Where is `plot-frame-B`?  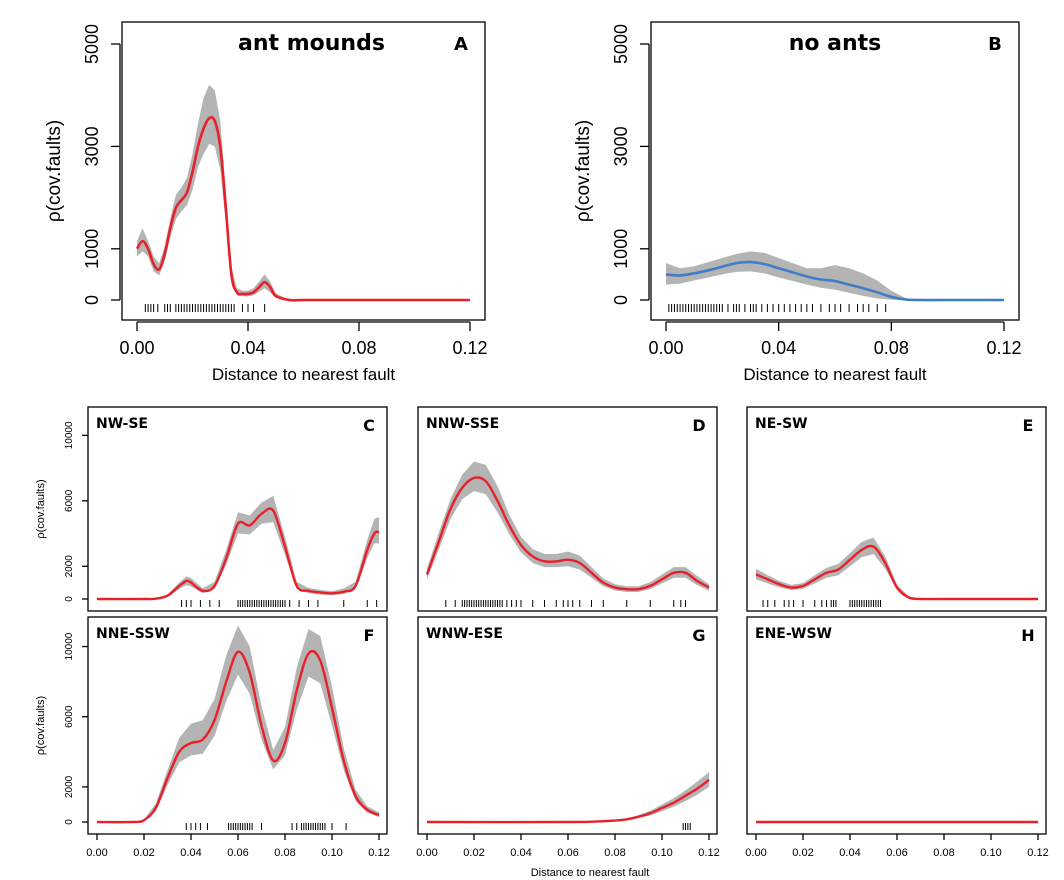 plot-frame-B is located at coordinates (835, 171).